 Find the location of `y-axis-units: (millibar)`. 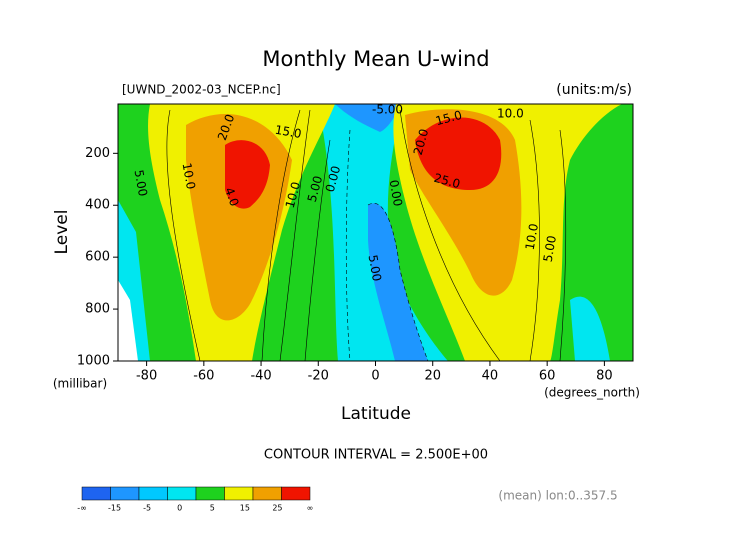

y-axis-units: (millibar) is located at coordinates (80, 384).